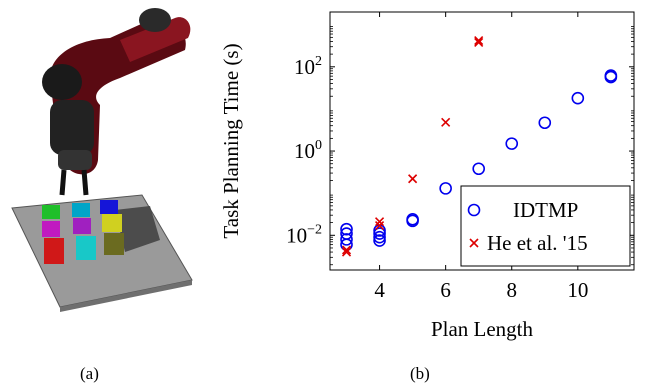 Image resolution: width=645 pixels, height=391 pixels. What do you see at coordinates (474, 210) in the screenshot?
I see `legend-circle-marker` at bounding box center [474, 210].